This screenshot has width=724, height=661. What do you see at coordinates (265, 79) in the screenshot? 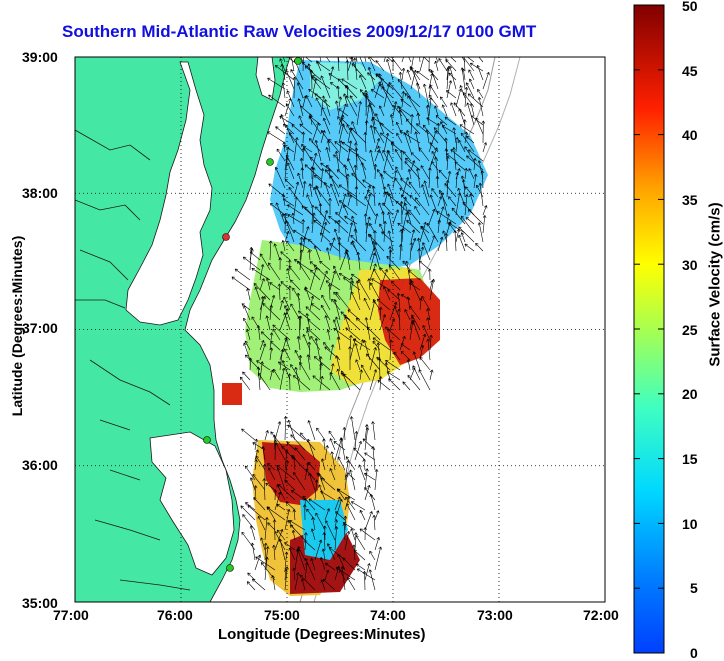
I see `delaware-bay` at bounding box center [265, 79].